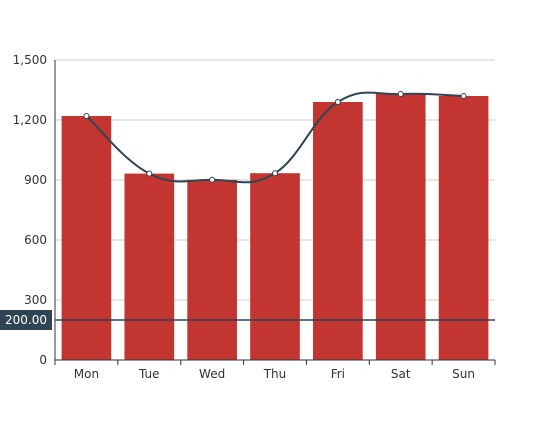 The image size is (550, 424). What do you see at coordinates (30, 120) in the screenshot?
I see `y-tick-label: 1,200` at bounding box center [30, 120].